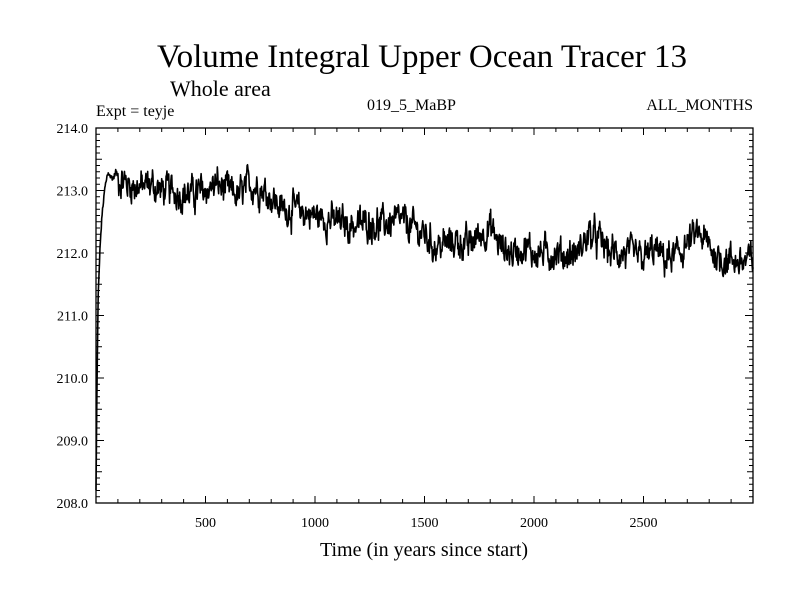 Image resolution: width=800 pixels, height=600 pixels. I want to click on x-tick-label: 1500, so click(425, 523).